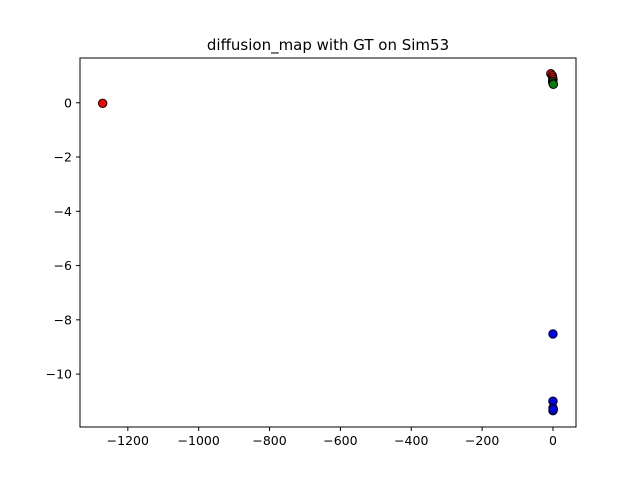 The image size is (640, 480). Describe the element at coordinates (59, 374) in the screenshot. I see `y-tick-label: −10` at that location.